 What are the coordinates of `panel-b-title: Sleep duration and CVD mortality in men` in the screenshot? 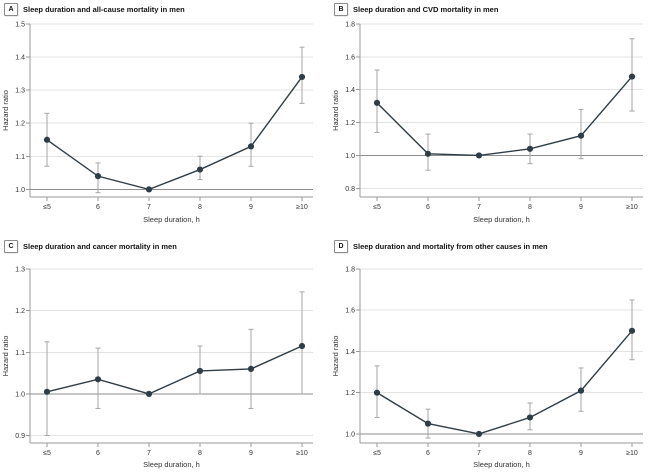 It's located at (426, 9).